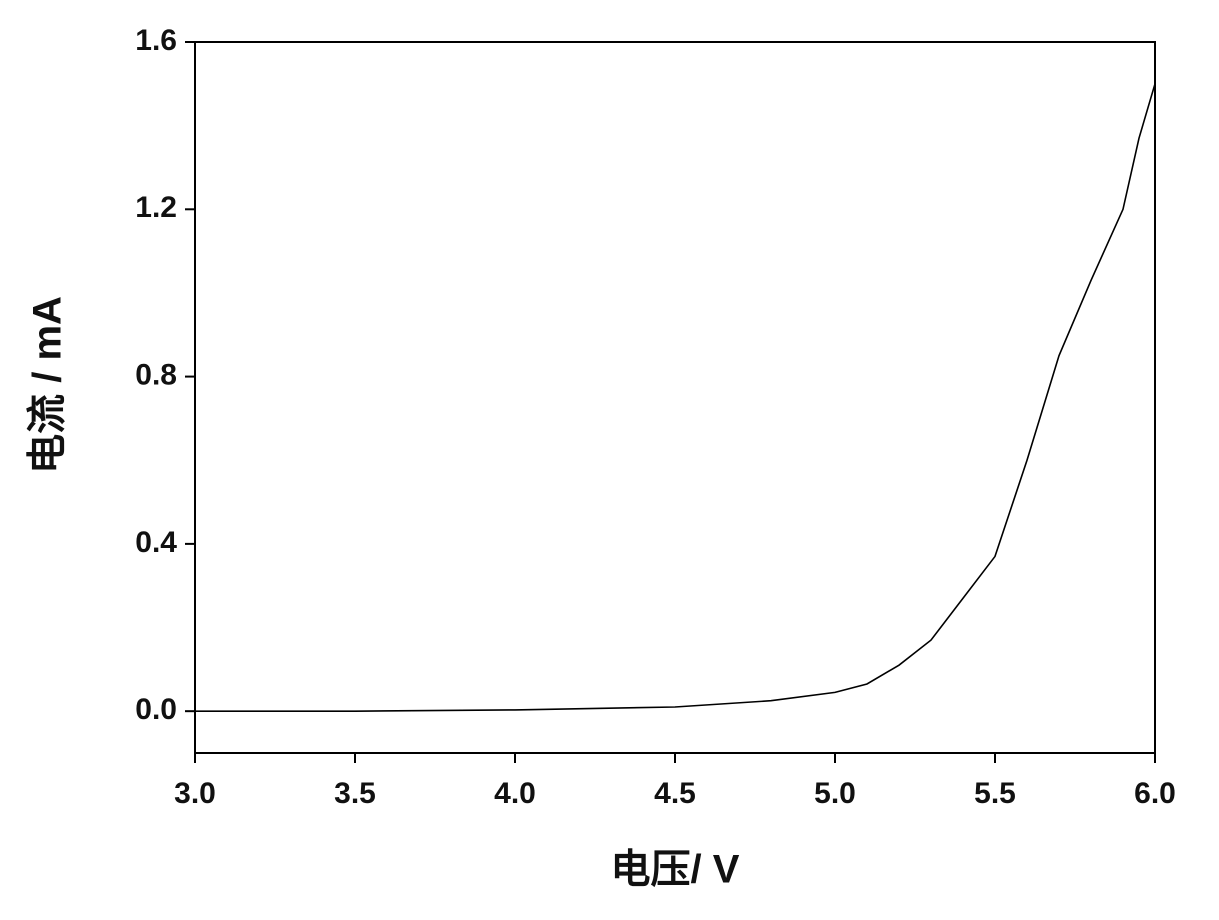 This screenshot has width=1219, height=920. What do you see at coordinates (156, 542) in the screenshot?
I see `y-tick-label: 0.4` at bounding box center [156, 542].